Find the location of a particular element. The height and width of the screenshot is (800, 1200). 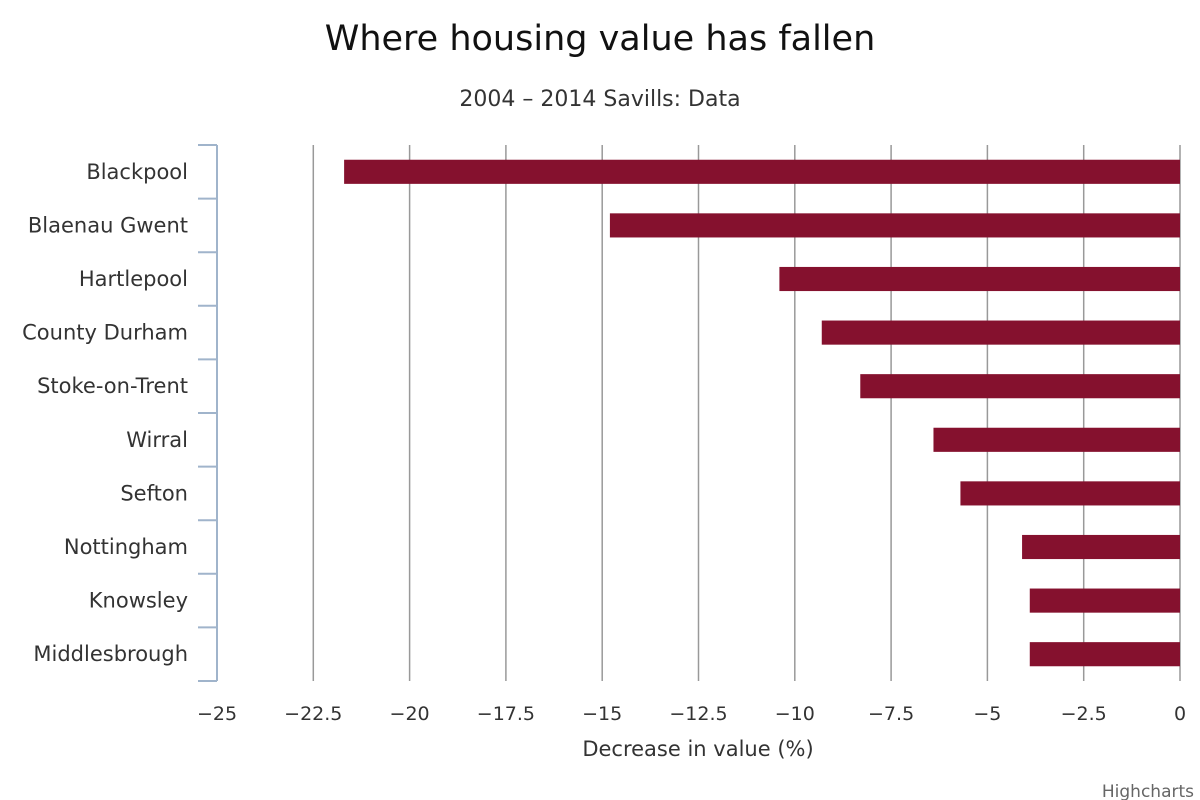

bar-knowsley is located at coordinates (1104, 600).